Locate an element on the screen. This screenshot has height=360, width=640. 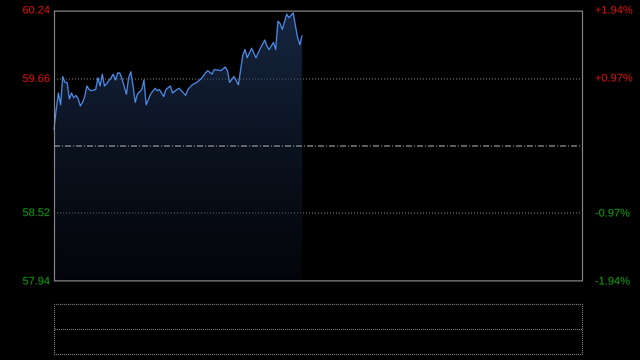
y-tick-label: 58.52 is located at coordinates (36, 213).